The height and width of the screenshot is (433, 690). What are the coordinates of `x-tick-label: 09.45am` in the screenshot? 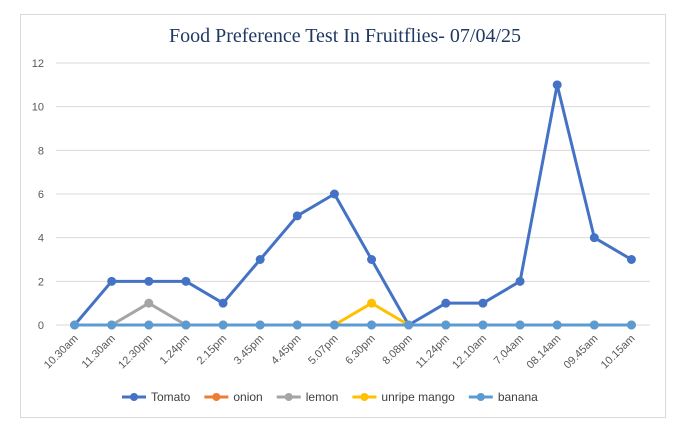 It's located at (581, 352).